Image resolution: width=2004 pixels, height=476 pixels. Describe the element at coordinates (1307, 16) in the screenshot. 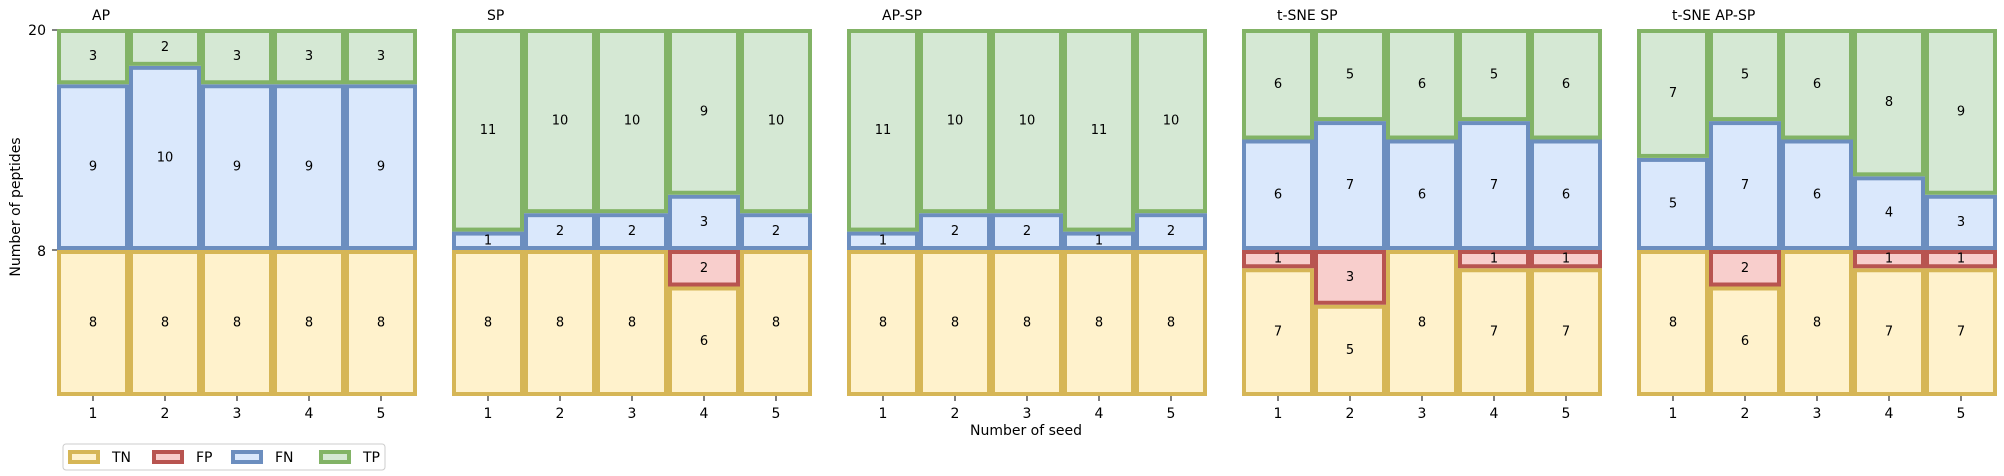

I see `panel-title: t-SNE SP` at that location.